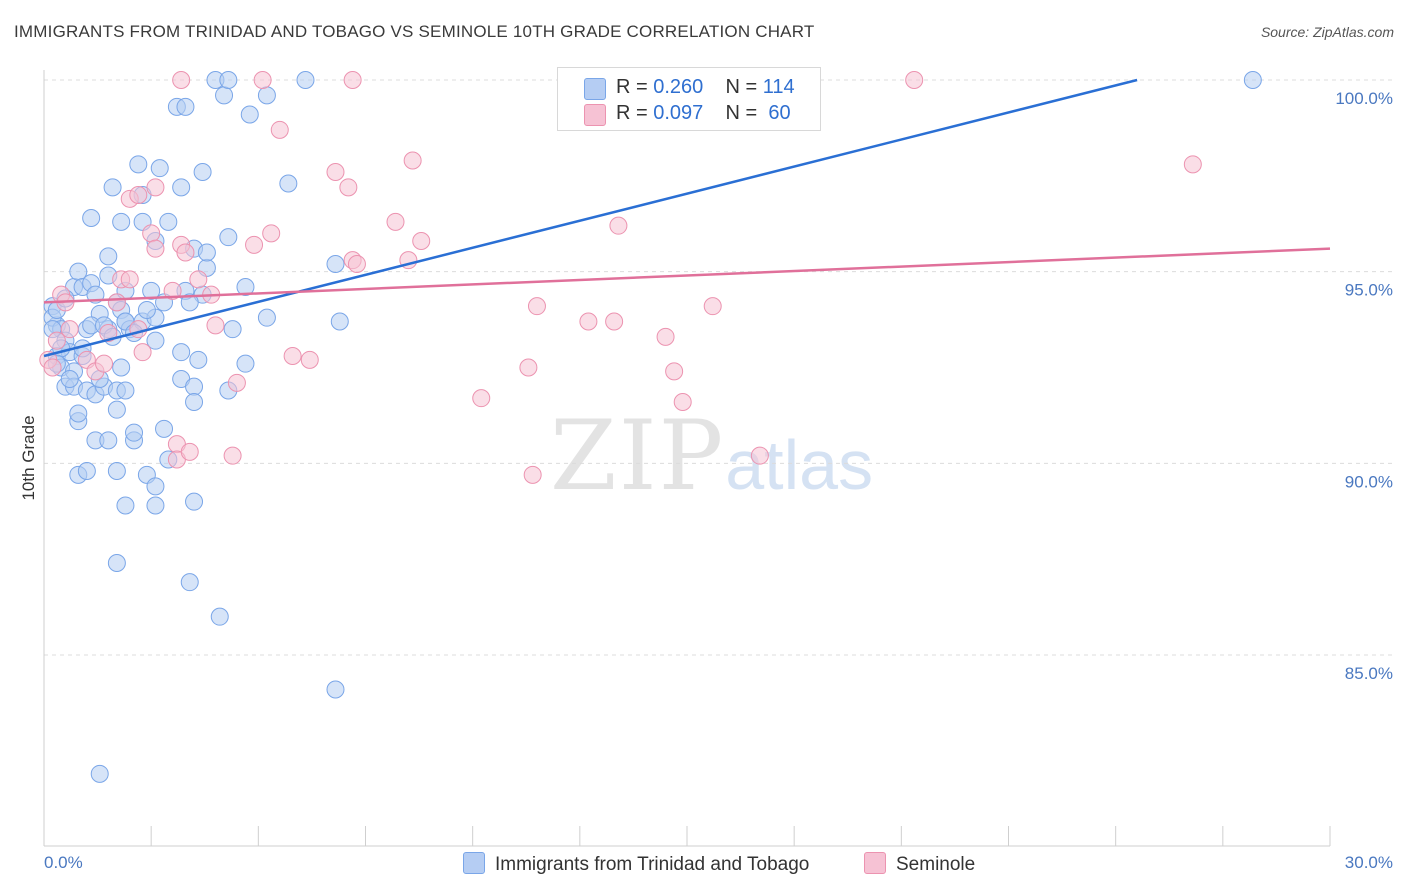  I want to click on legend-item-seminole: Seminole, so click(919, 864).